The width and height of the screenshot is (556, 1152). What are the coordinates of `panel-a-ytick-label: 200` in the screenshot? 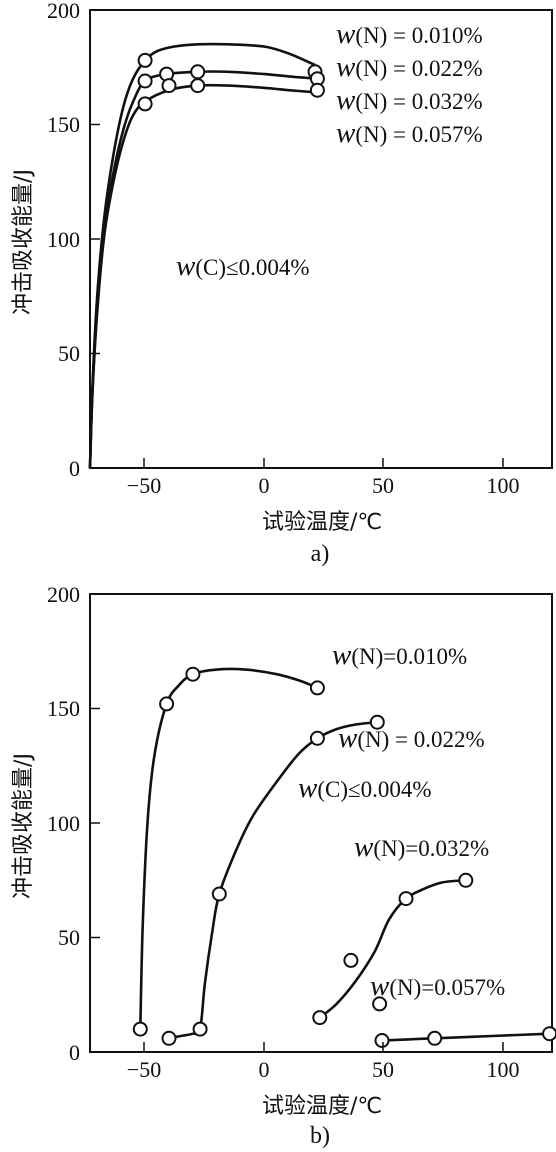 It's located at (63, 11).